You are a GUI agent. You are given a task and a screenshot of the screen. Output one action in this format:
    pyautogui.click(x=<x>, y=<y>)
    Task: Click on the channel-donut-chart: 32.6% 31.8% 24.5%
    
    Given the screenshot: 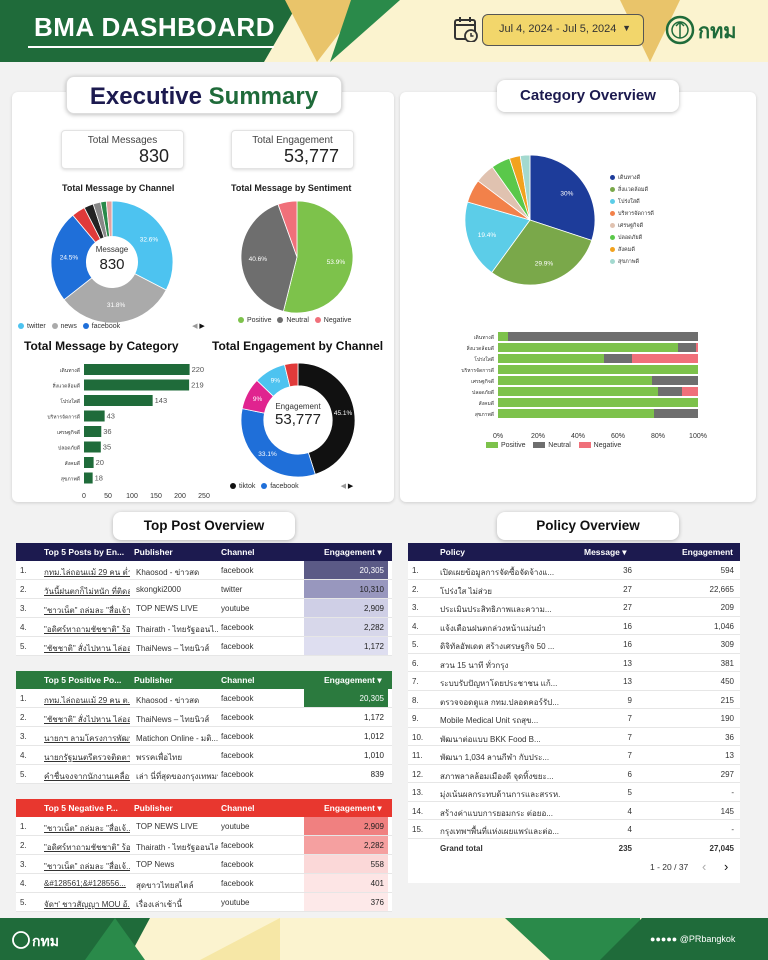 What is the action you would take?
    pyautogui.click(x=112, y=262)
    